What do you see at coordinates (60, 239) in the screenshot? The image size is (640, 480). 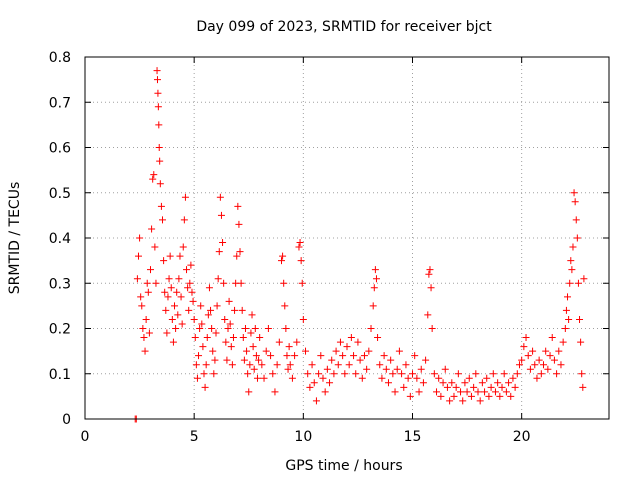 I see `y-tick-label: 0.4` at bounding box center [60, 239].